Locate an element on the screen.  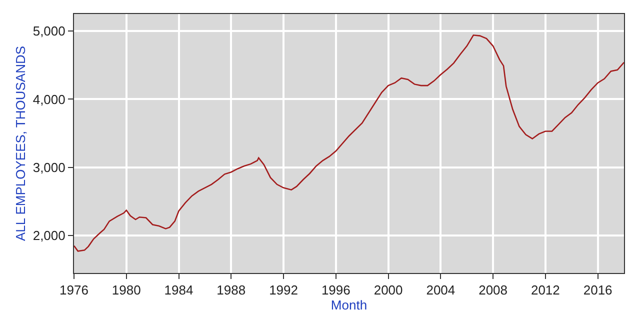
x-tick-label: 1976 is located at coordinates (74, 290).